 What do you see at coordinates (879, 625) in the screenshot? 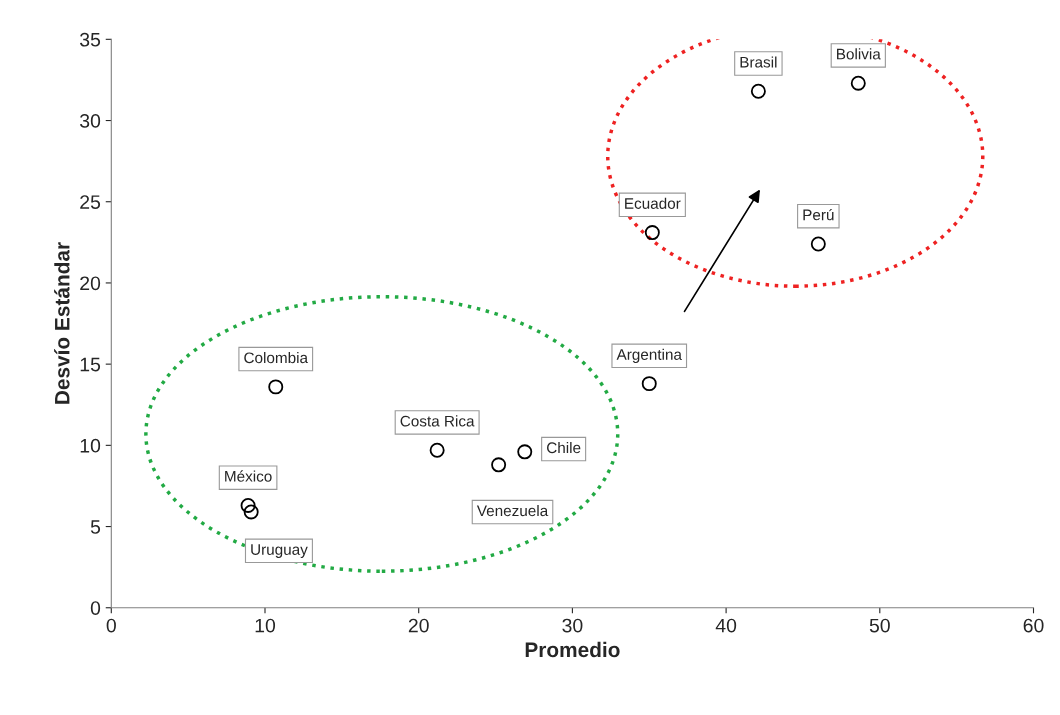
I see `x-tick-label: 50` at bounding box center [879, 625].